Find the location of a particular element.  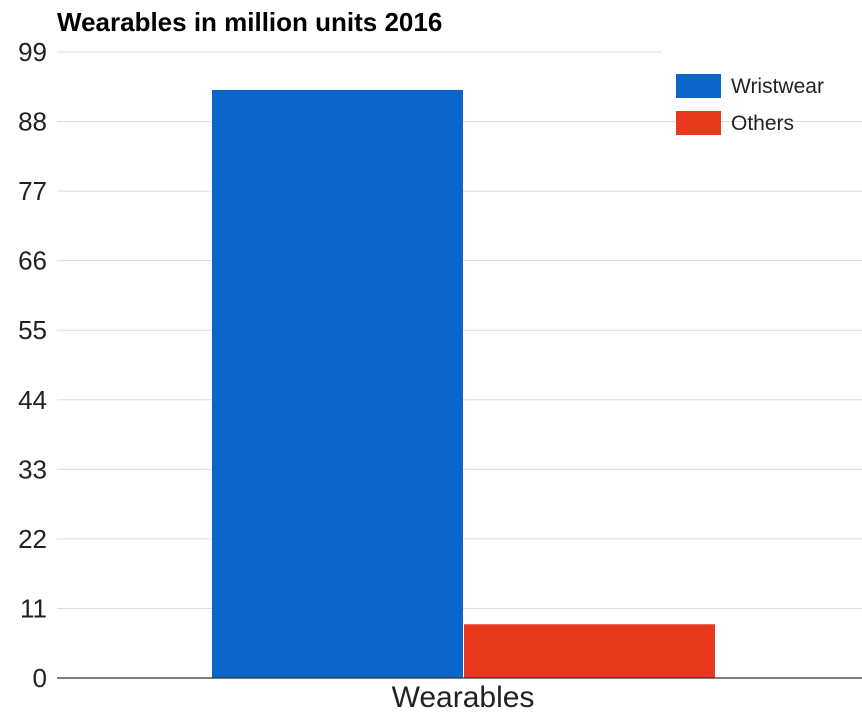

y-tick-label: 55 is located at coordinates (32, 330).